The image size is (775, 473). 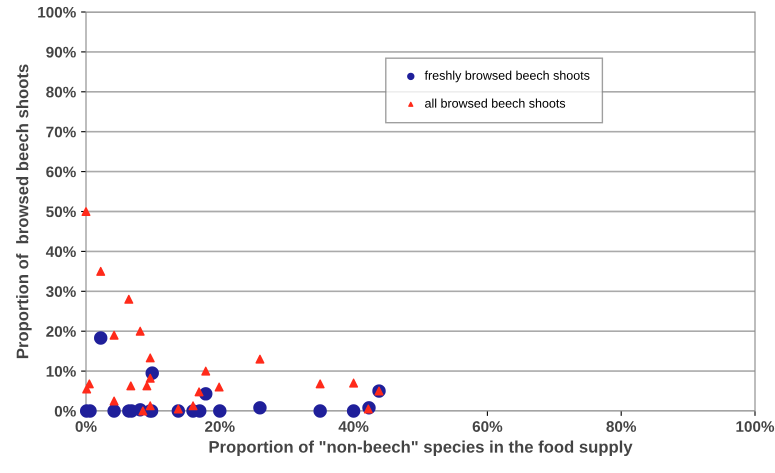 What do you see at coordinates (495, 103) in the screenshot?
I see `legend-label: all browsed beech shoots` at bounding box center [495, 103].